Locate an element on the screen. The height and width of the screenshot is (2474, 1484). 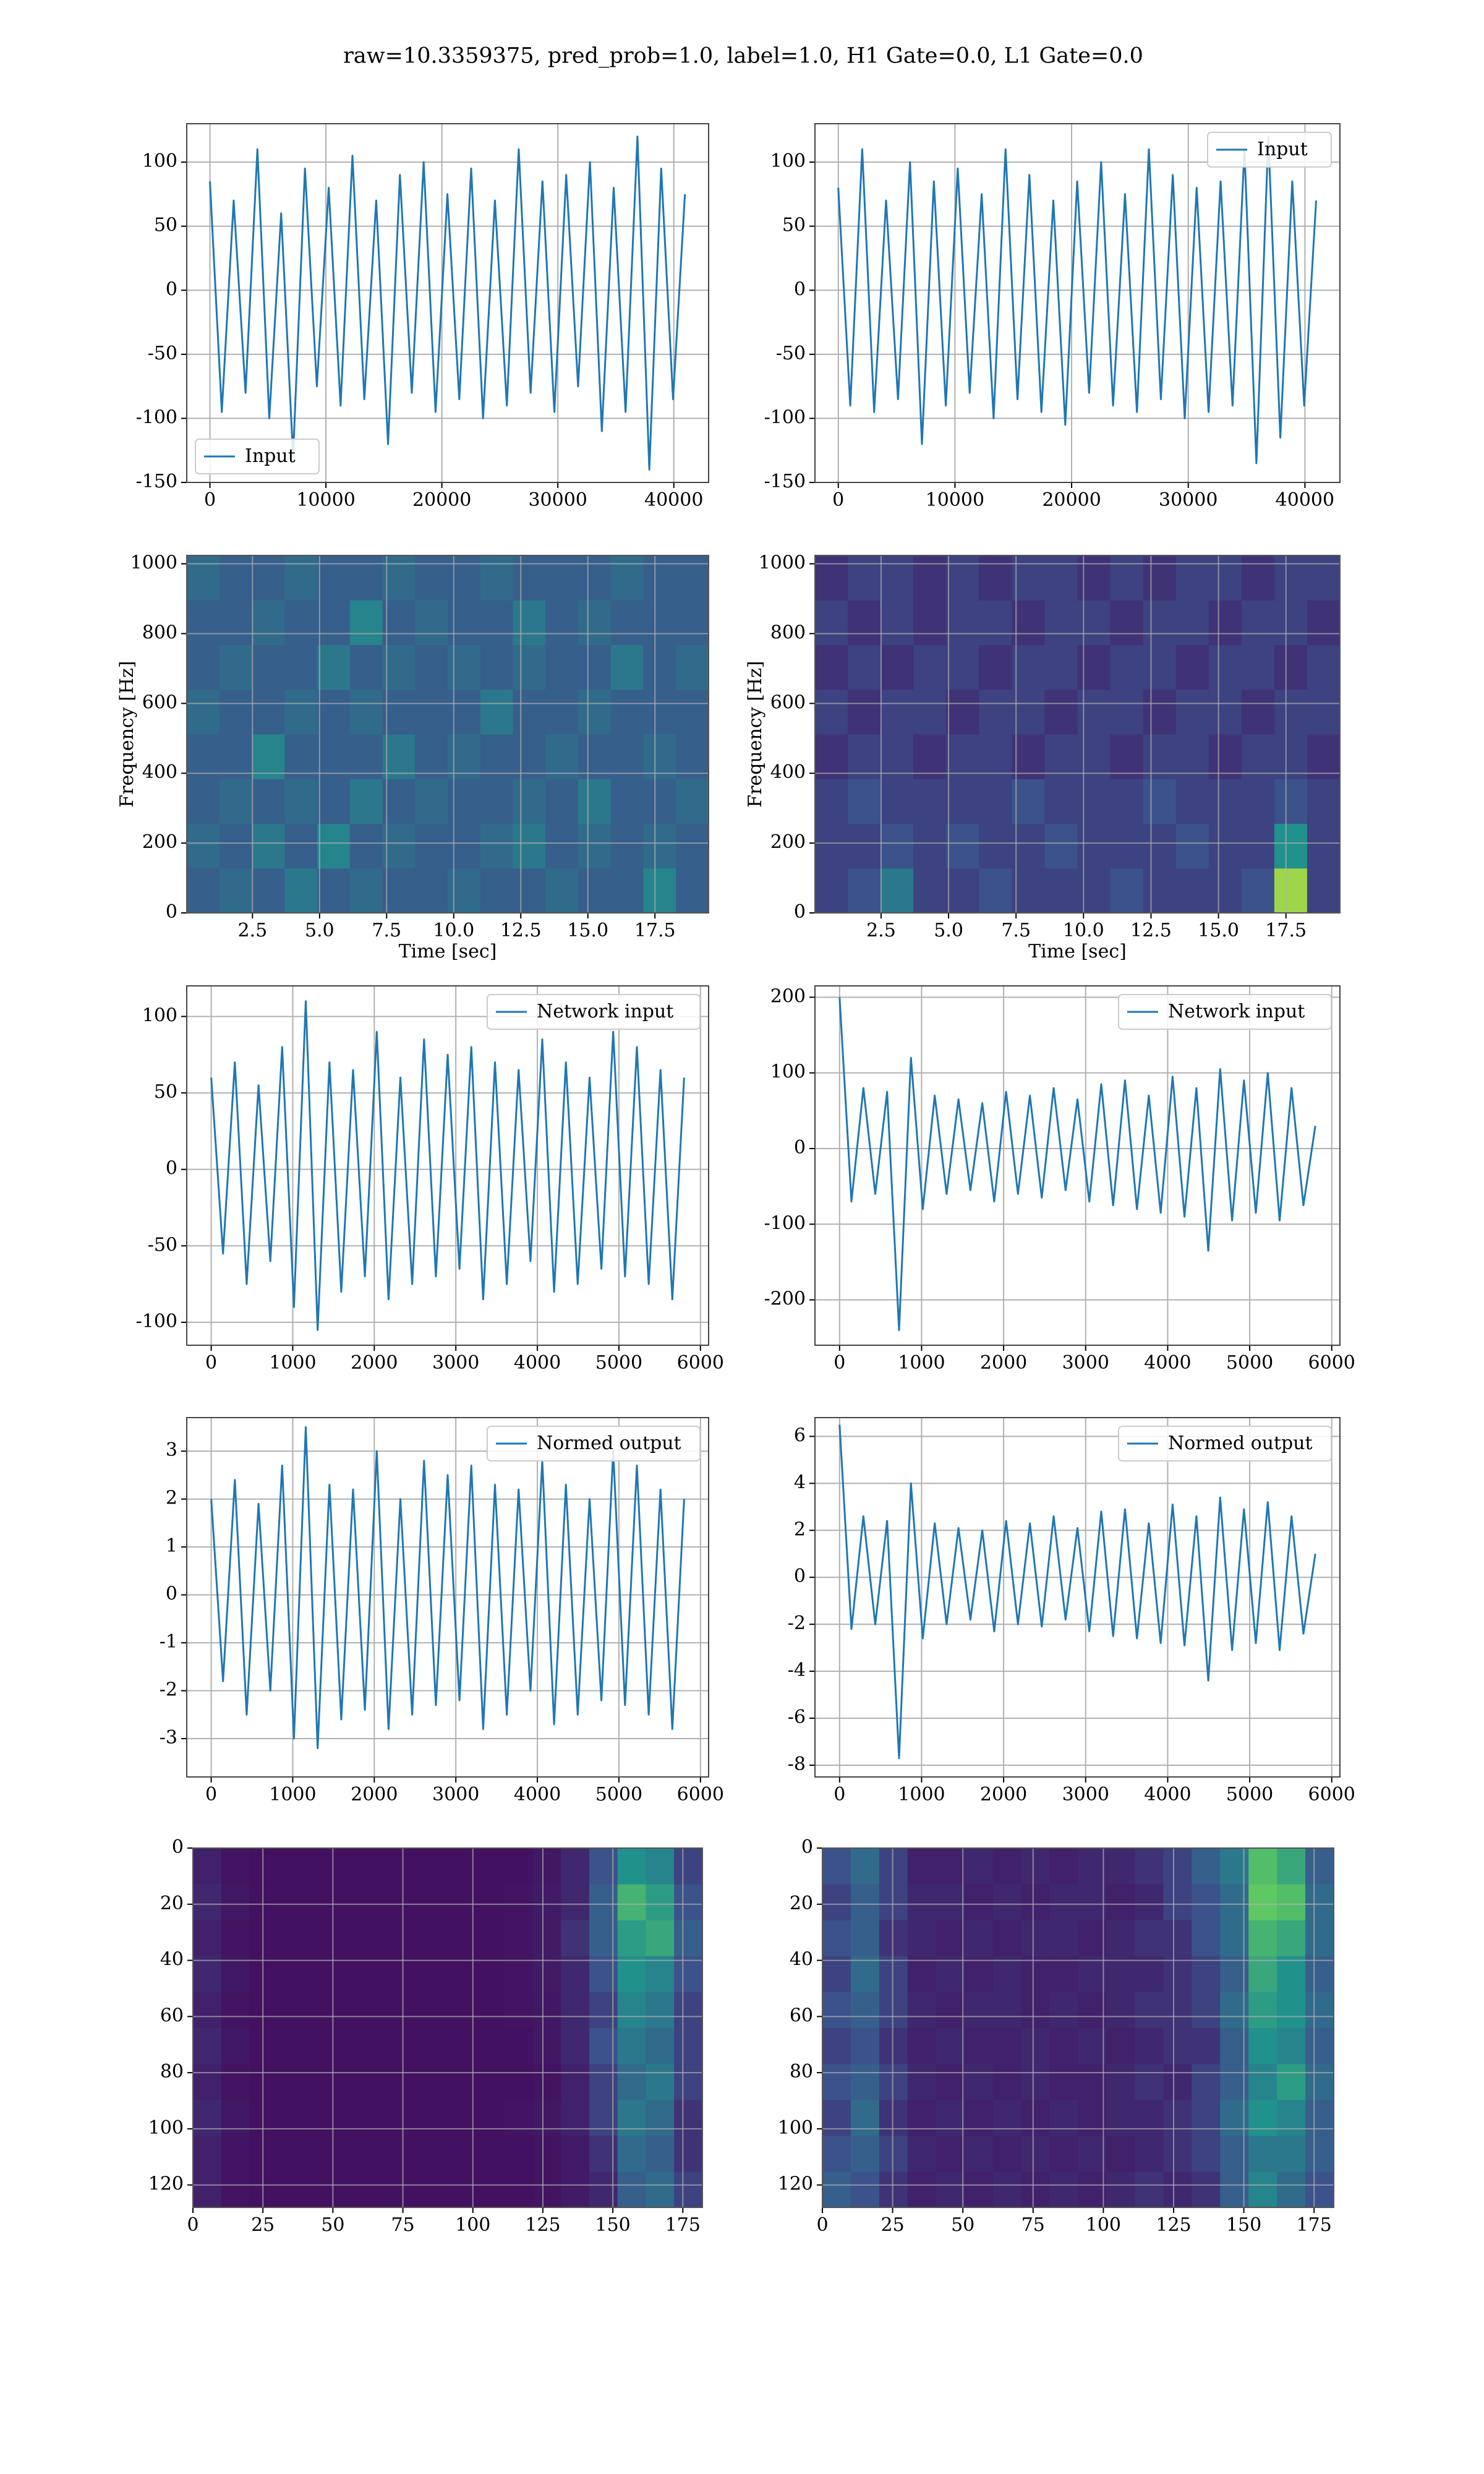
legend-label: Network input is located at coordinates (605, 1011).